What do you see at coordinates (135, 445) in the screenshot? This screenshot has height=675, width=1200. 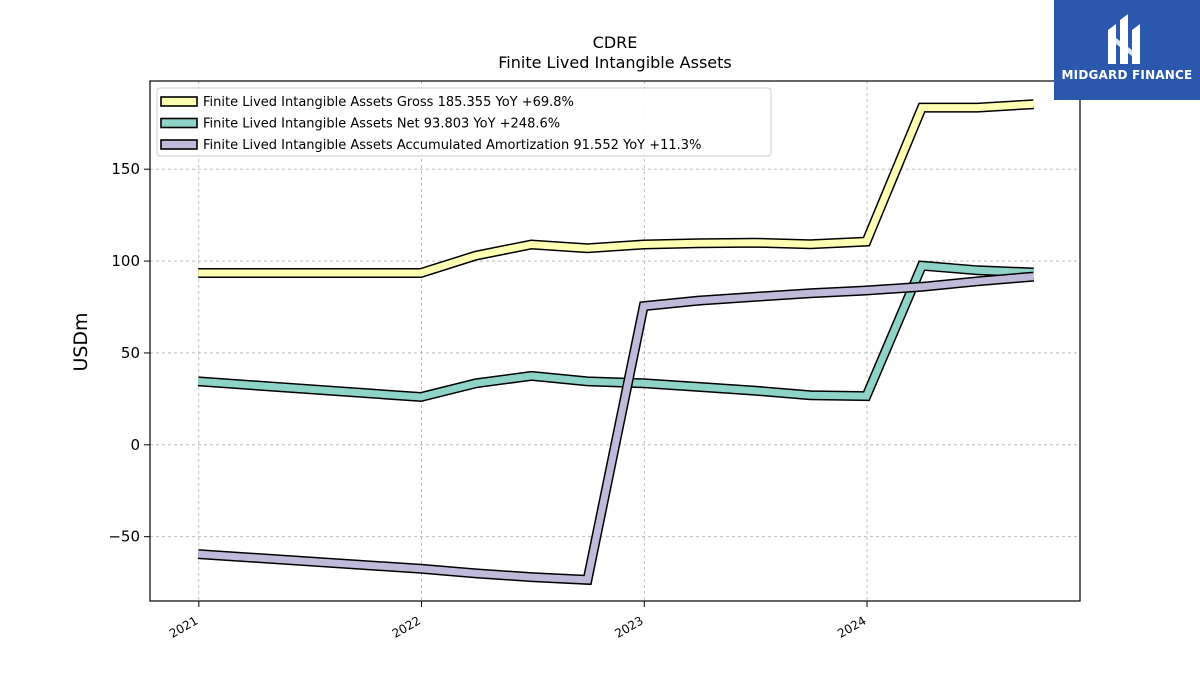 I see `y-tick-label: 0` at bounding box center [135, 445].